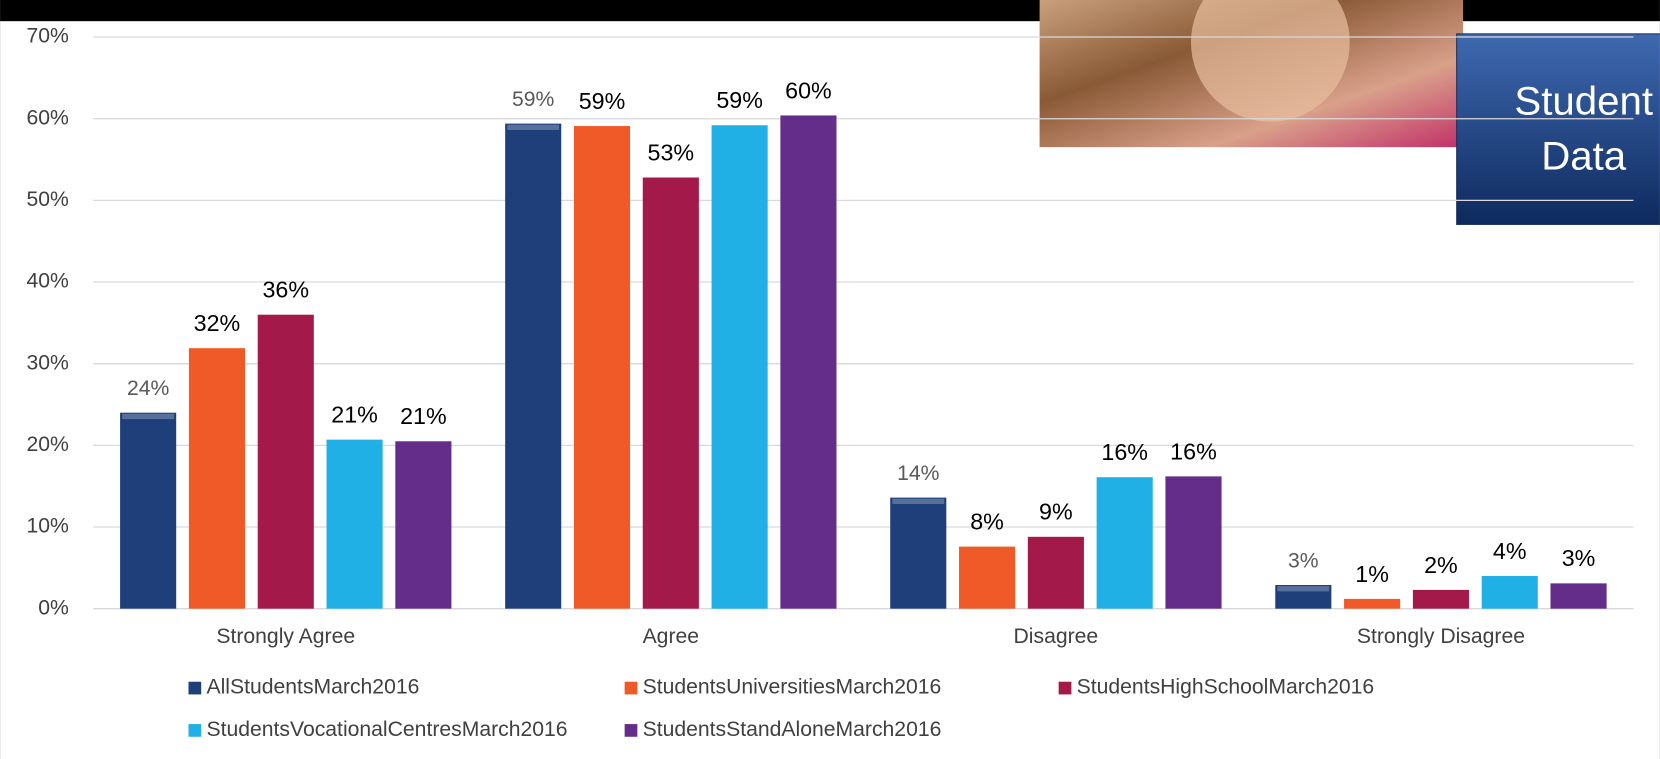 This screenshot has width=1660, height=759. Describe the element at coordinates (48, 526) in the screenshot. I see `y-tick-label: 10%` at that location.